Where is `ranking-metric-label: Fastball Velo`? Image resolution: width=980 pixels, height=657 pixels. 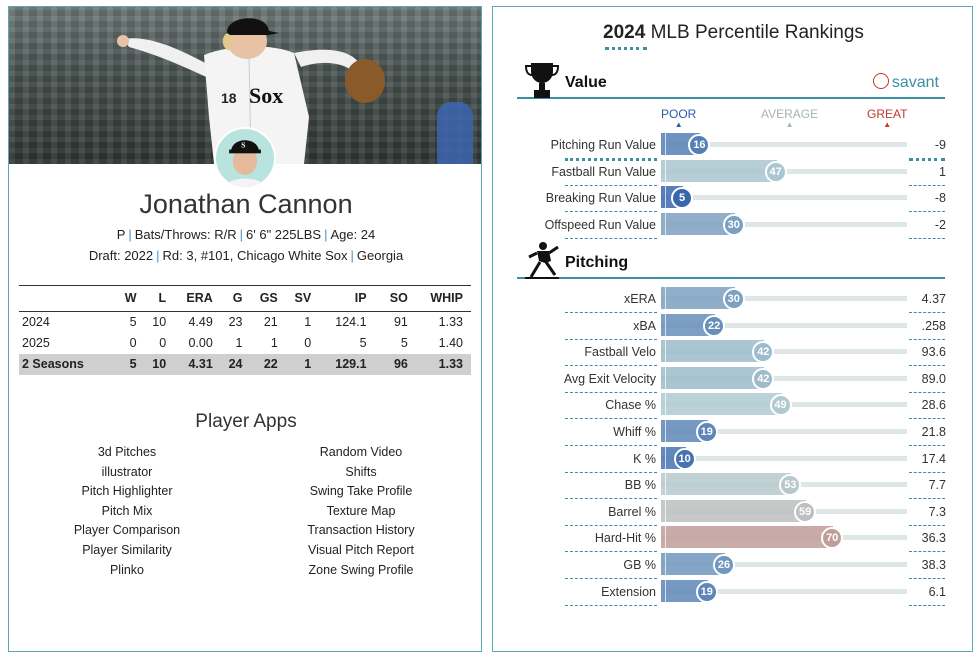 ranking-metric-label: Fastball Velo is located at coordinates (620, 352).